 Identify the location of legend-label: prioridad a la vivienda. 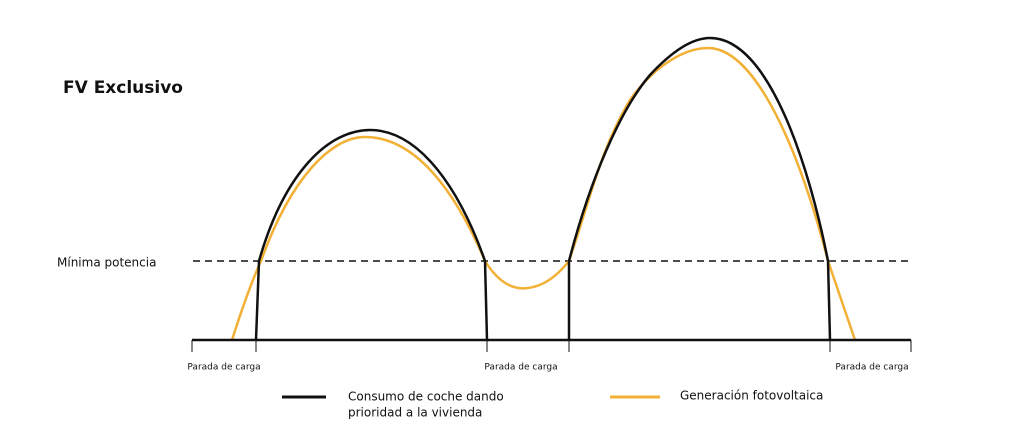
(415, 413).